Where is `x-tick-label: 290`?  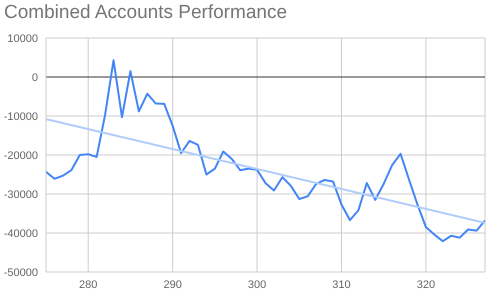
x-tick-label: 290 is located at coordinates (172, 284).